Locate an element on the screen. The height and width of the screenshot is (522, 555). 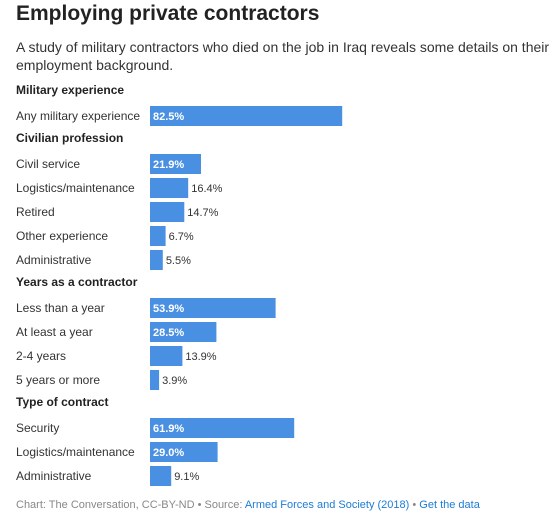
category-label: Civil service is located at coordinates (48, 164).